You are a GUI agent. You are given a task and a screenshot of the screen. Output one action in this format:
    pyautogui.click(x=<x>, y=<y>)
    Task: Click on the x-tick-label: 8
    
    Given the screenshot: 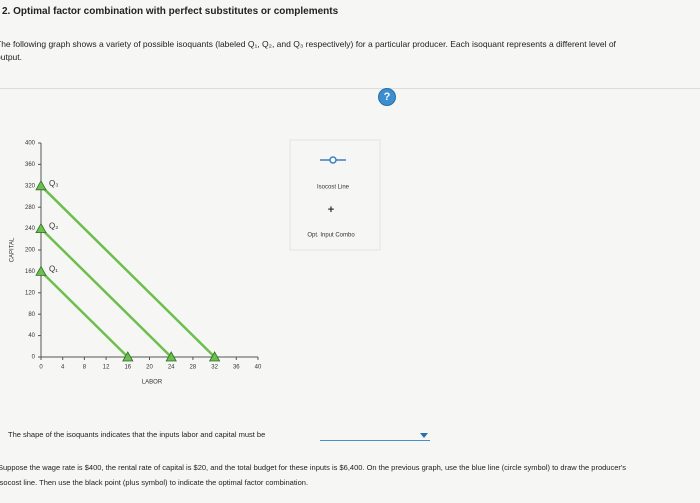 What is the action you would take?
    pyautogui.click(x=85, y=368)
    